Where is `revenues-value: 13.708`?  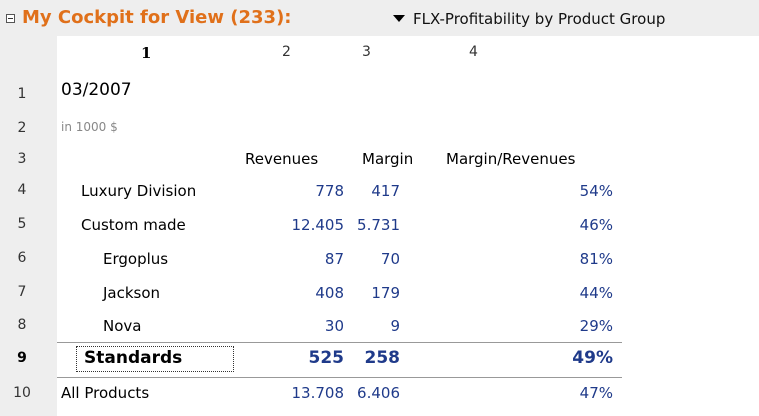 revenues-value: 13.708 is located at coordinates (318, 393).